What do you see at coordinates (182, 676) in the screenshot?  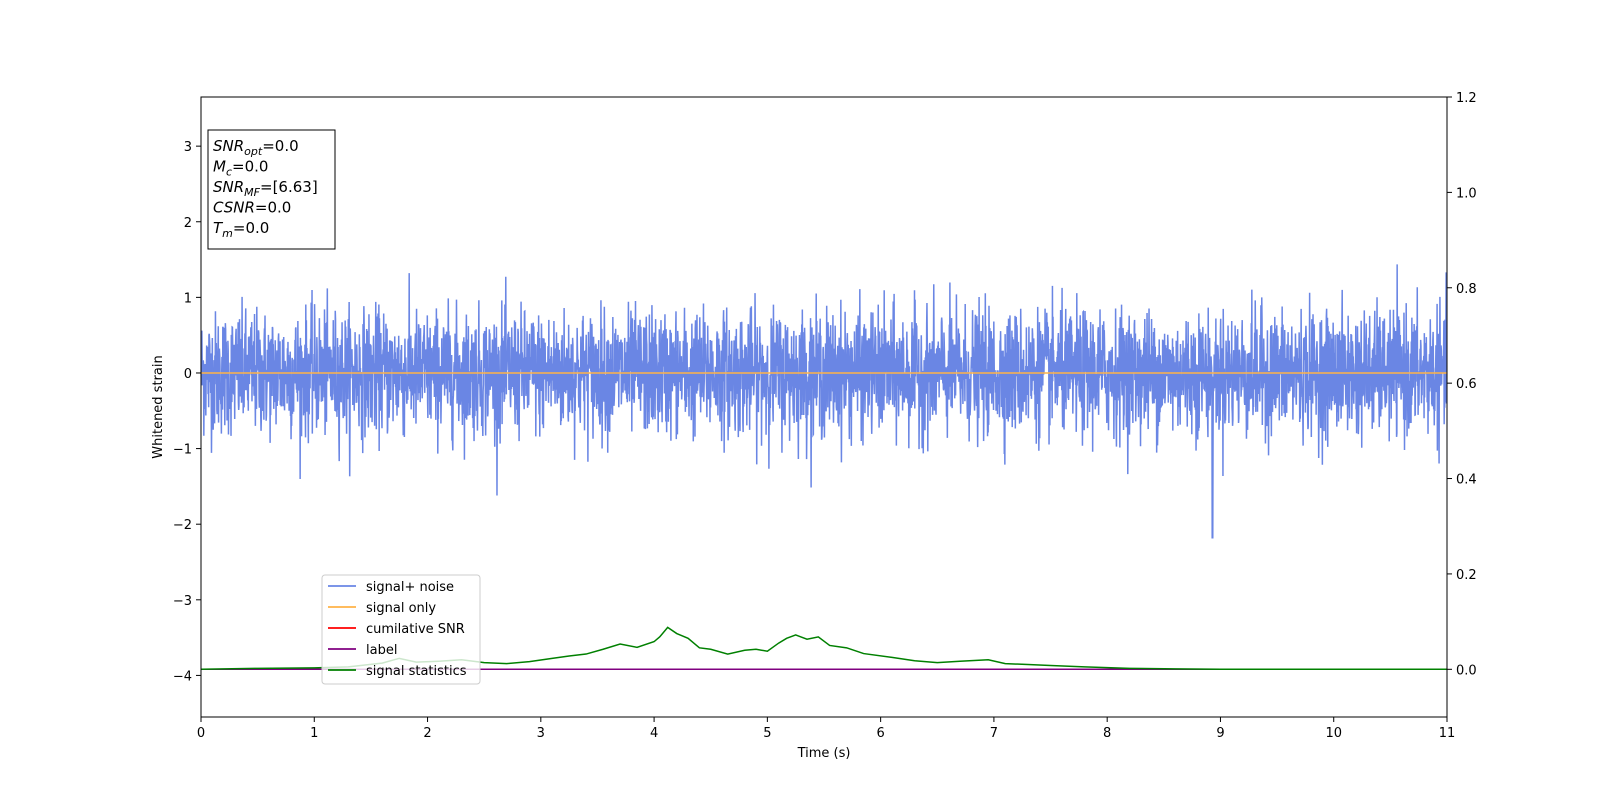 I see `y-tick-label: −4` at bounding box center [182, 676].